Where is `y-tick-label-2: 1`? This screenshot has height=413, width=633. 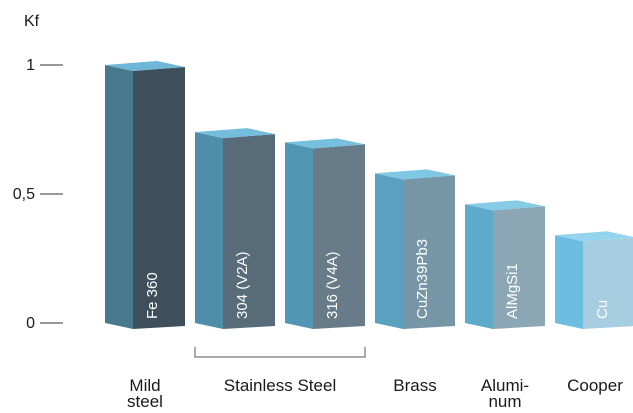 y-tick-label-2: 1 is located at coordinates (30, 65).